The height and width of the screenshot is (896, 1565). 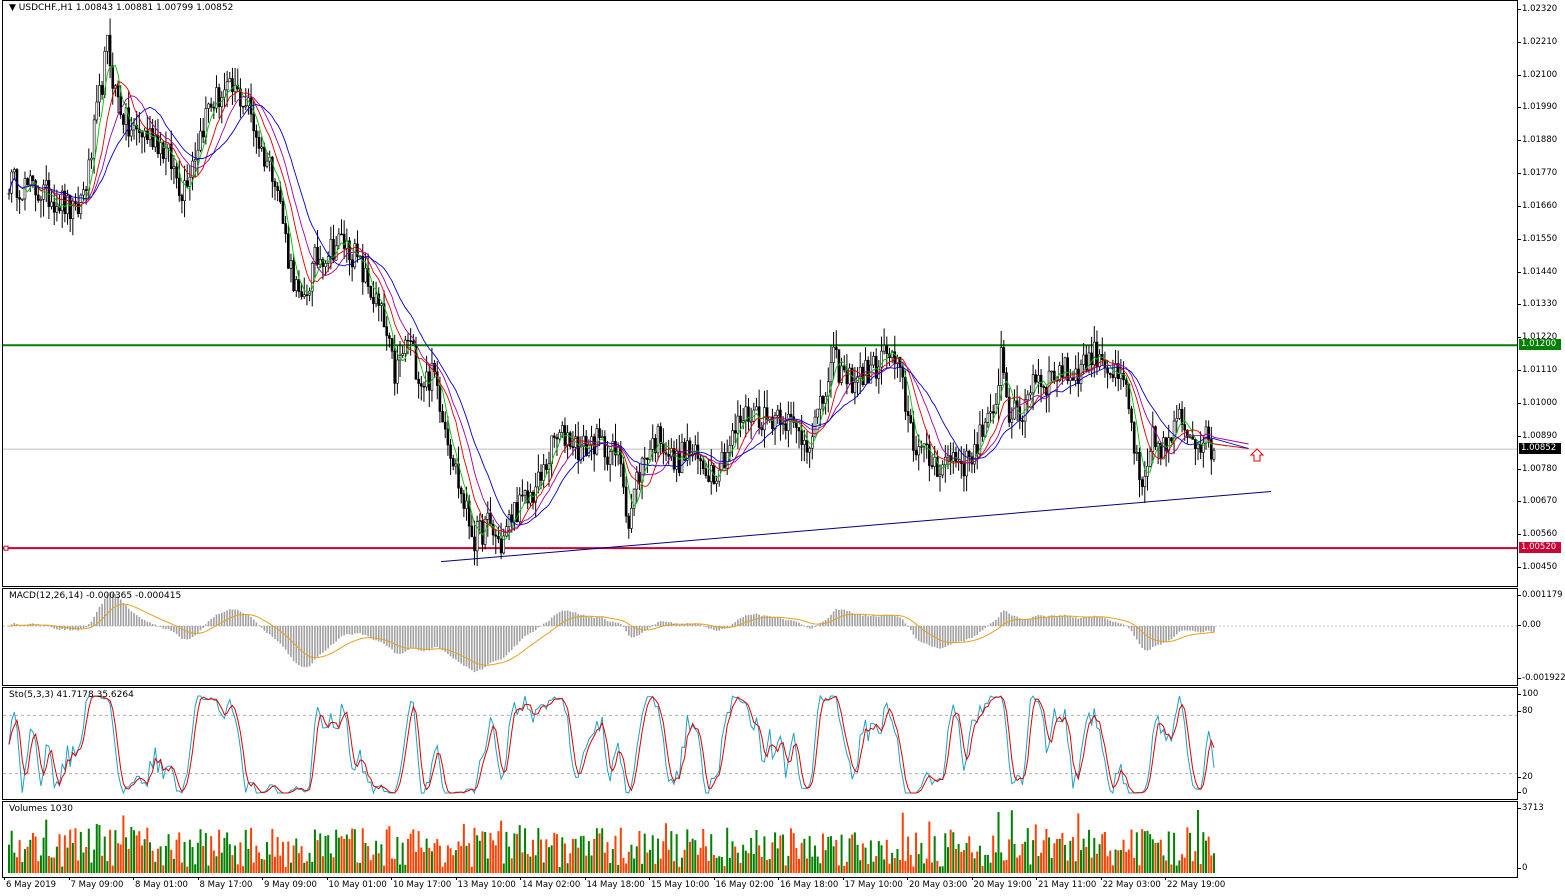 What do you see at coordinates (12, 8) in the screenshot?
I see `collapse-arrow-icon: ▼` at bounding box center [12, 8].